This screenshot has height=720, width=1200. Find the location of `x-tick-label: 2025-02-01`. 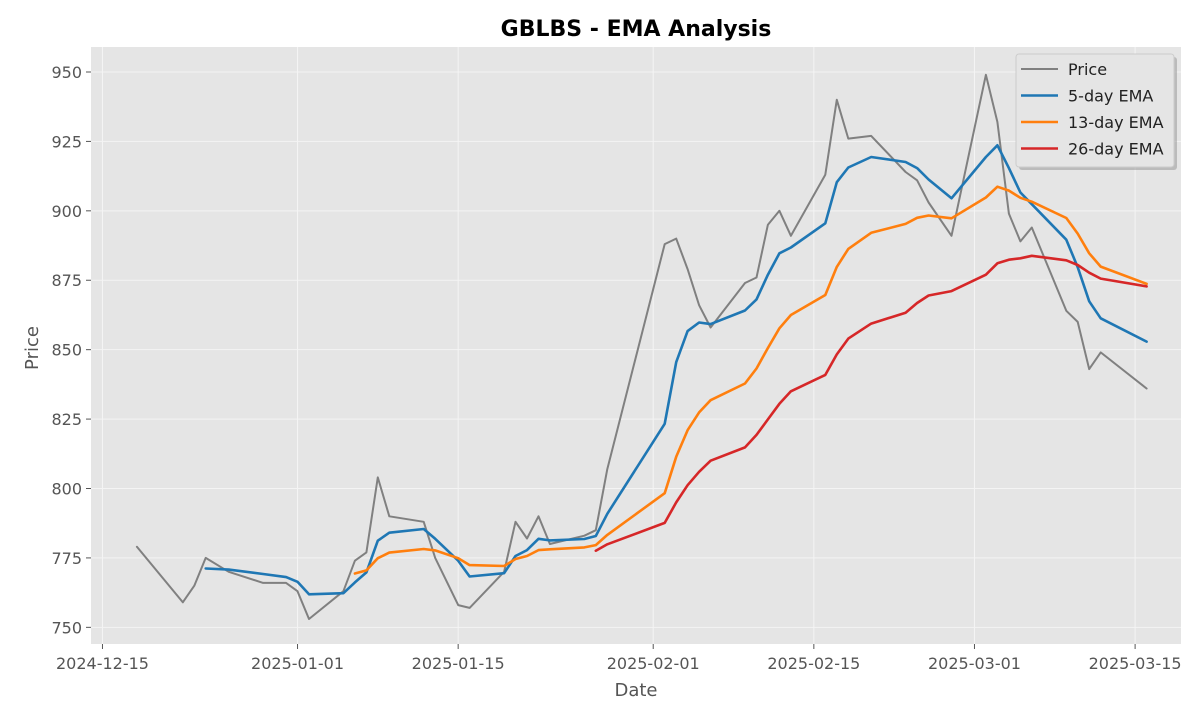

x-tick-label: 2025-02-01 is located at coordinates (653, 663).